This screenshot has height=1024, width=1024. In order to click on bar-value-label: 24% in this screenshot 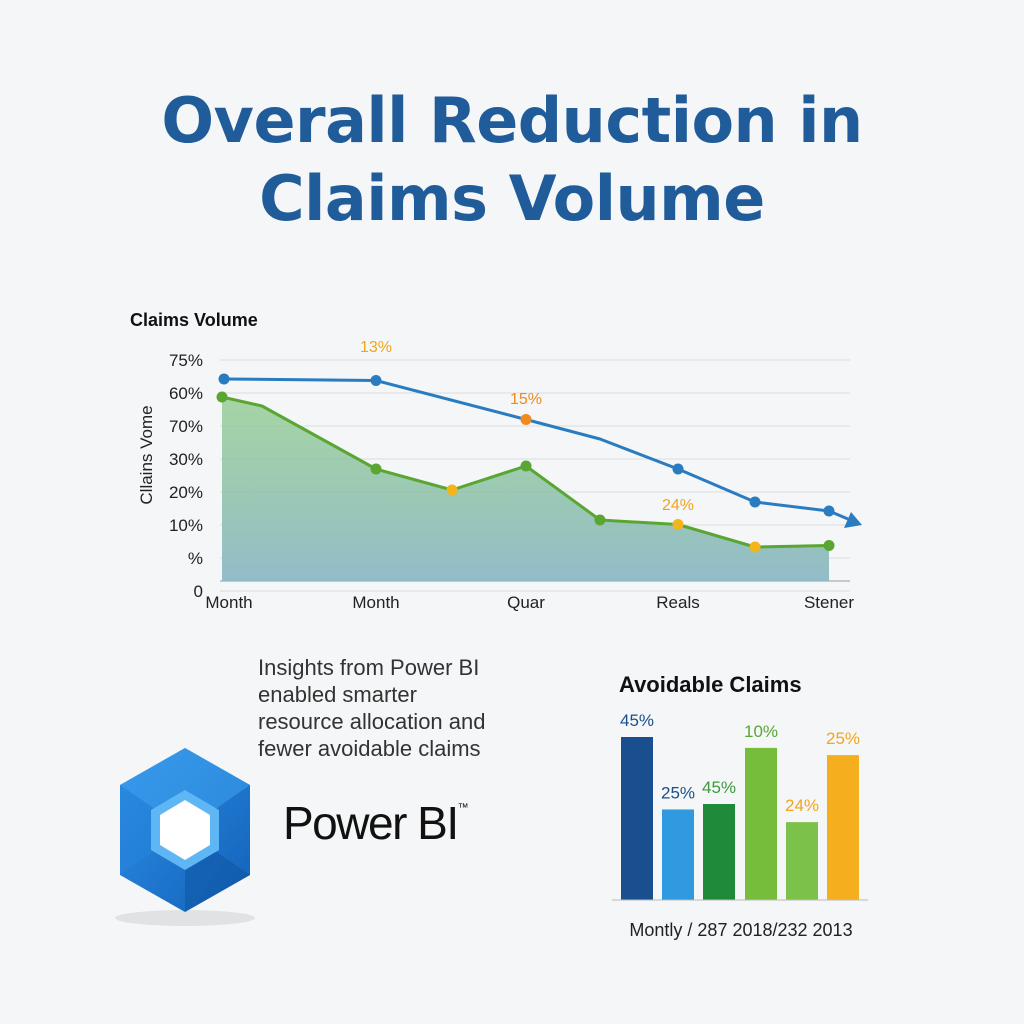, I will do `click(802, 805)`.